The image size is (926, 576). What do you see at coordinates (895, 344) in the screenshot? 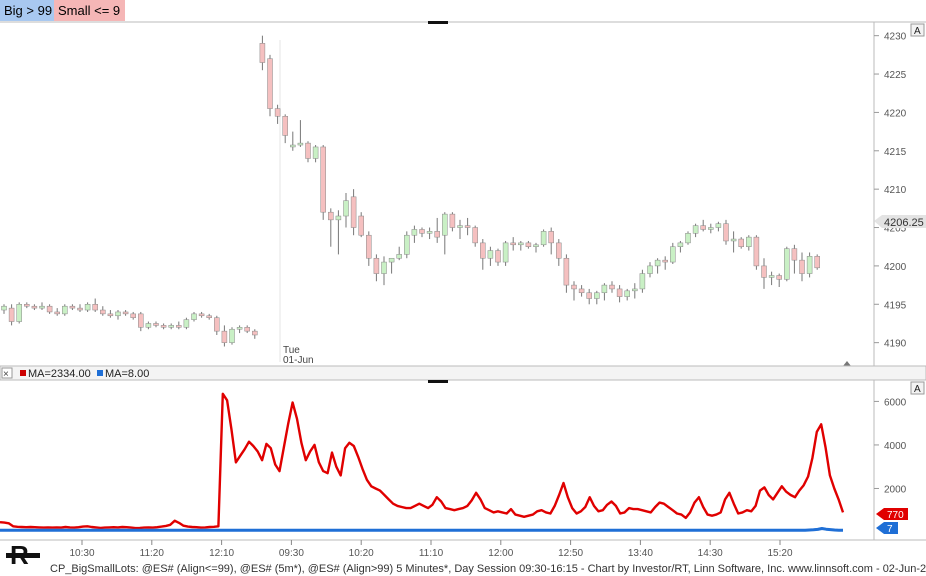
I see `price-tick-label: 4190` at bounding box center [895, 344].